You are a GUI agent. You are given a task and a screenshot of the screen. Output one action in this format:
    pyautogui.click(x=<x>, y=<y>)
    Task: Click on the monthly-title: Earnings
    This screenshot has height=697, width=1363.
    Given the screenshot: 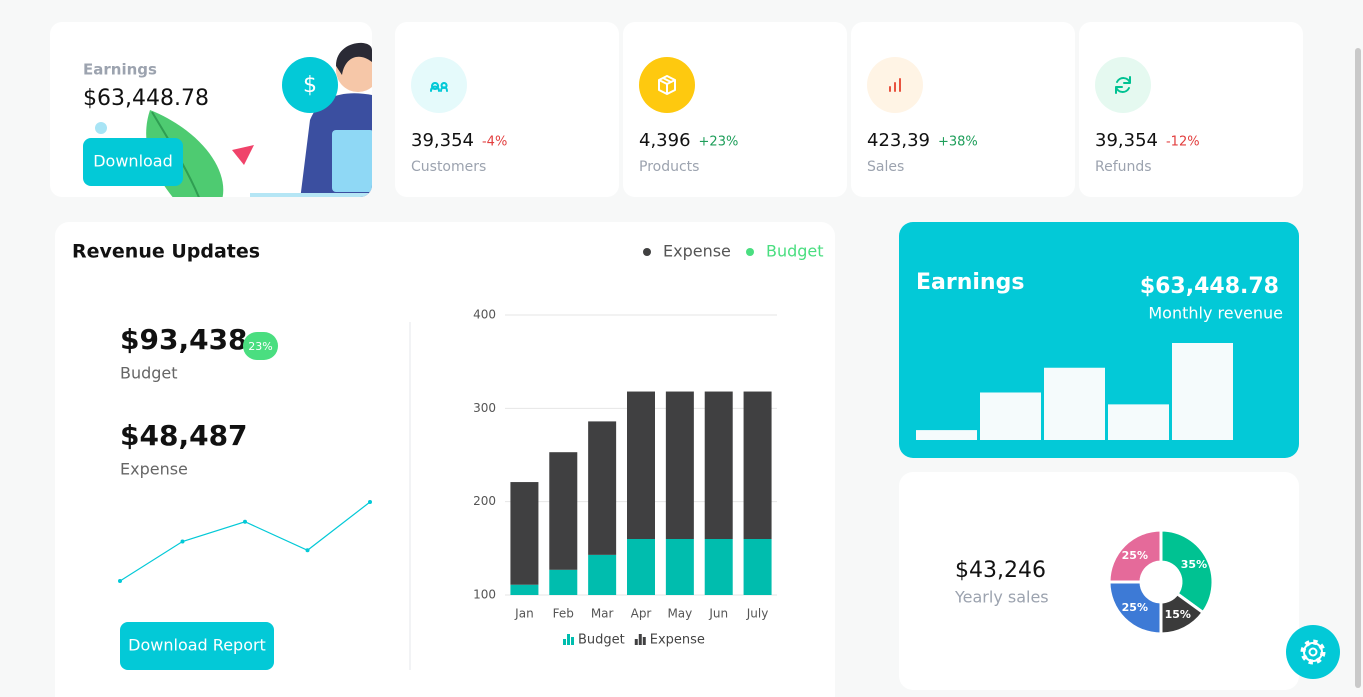 What is the action you would take?
    pyautogui.click(x=970, y=282)
    